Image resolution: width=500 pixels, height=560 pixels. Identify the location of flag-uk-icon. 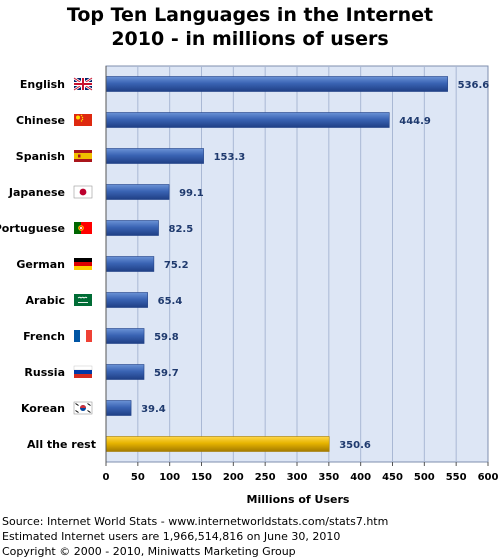
(83, 84).